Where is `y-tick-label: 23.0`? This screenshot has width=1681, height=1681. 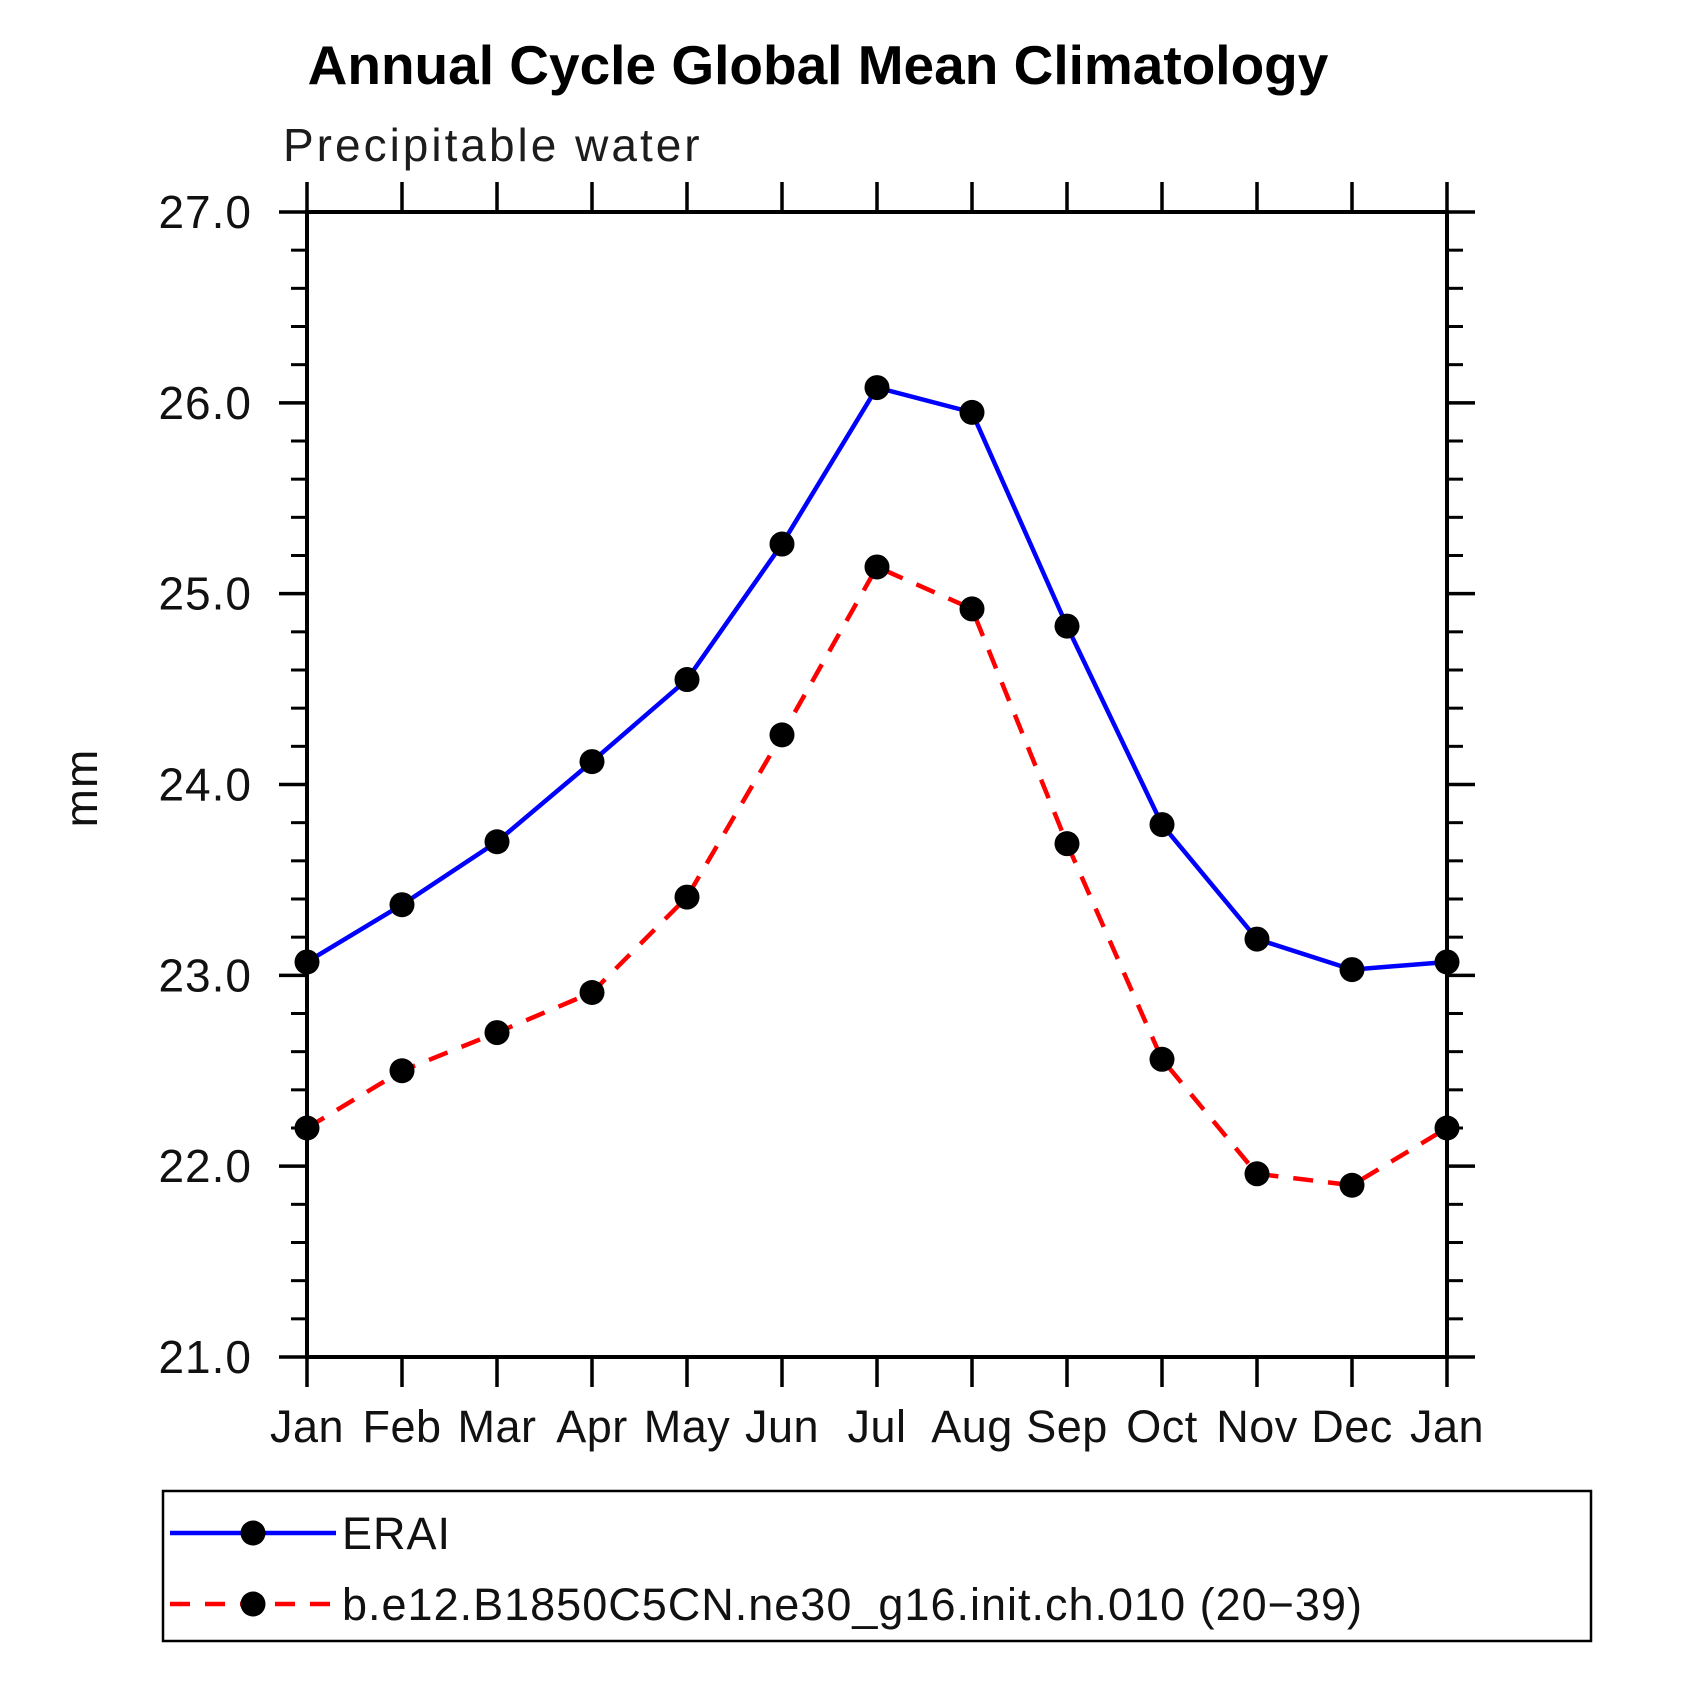 y-tick-label: 23.0 is located at coordinates (205, 975).